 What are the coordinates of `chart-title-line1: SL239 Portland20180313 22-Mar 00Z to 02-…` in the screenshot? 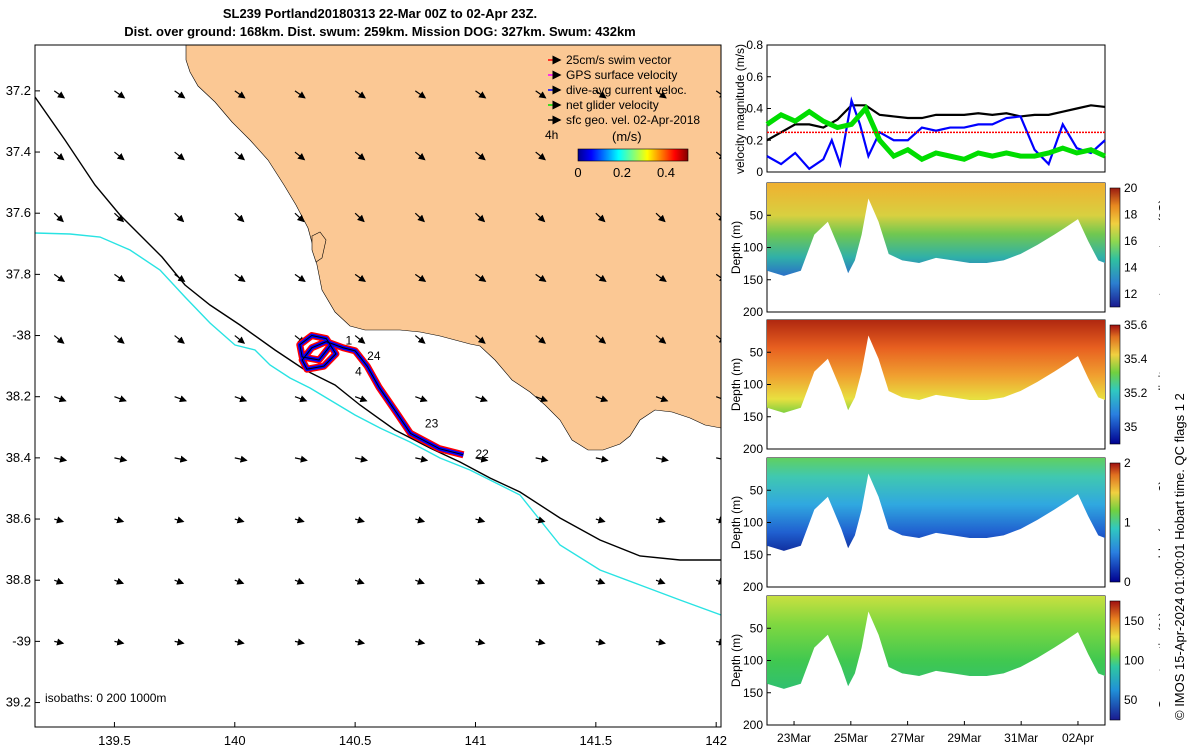 It's located at (380, 13).